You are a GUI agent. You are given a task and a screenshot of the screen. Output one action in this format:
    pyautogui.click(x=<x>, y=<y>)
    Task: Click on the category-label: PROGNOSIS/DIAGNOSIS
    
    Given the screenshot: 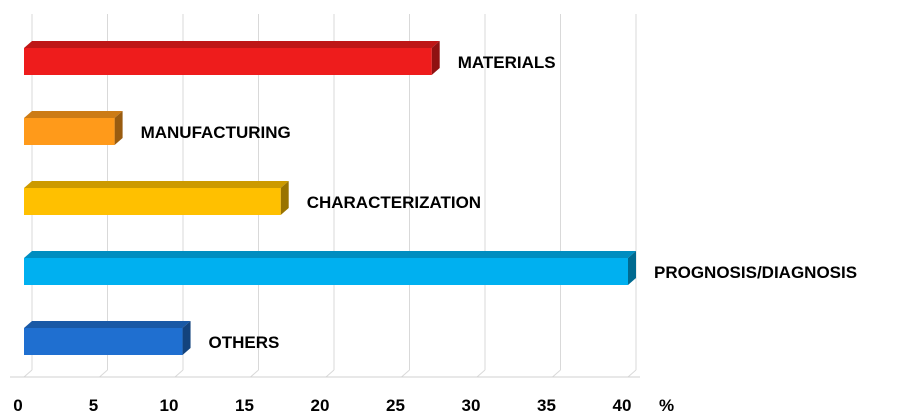 What is the action you would take?
    pyautogui.click(x=755, y=272)
    